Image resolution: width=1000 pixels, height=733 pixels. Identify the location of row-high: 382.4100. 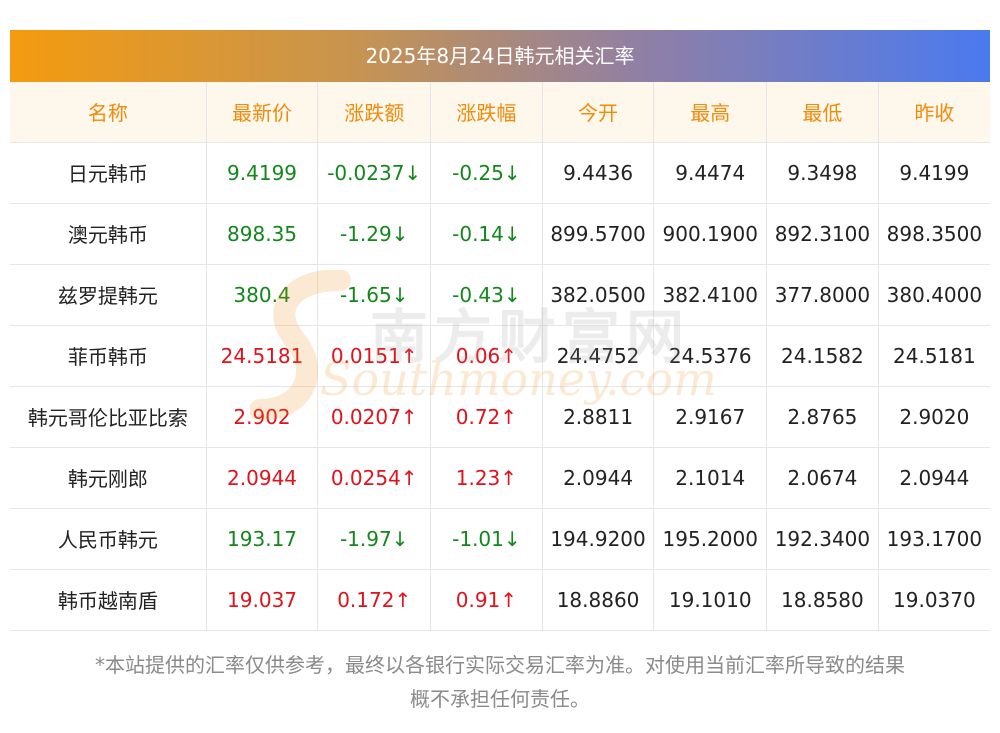
(710, 295).